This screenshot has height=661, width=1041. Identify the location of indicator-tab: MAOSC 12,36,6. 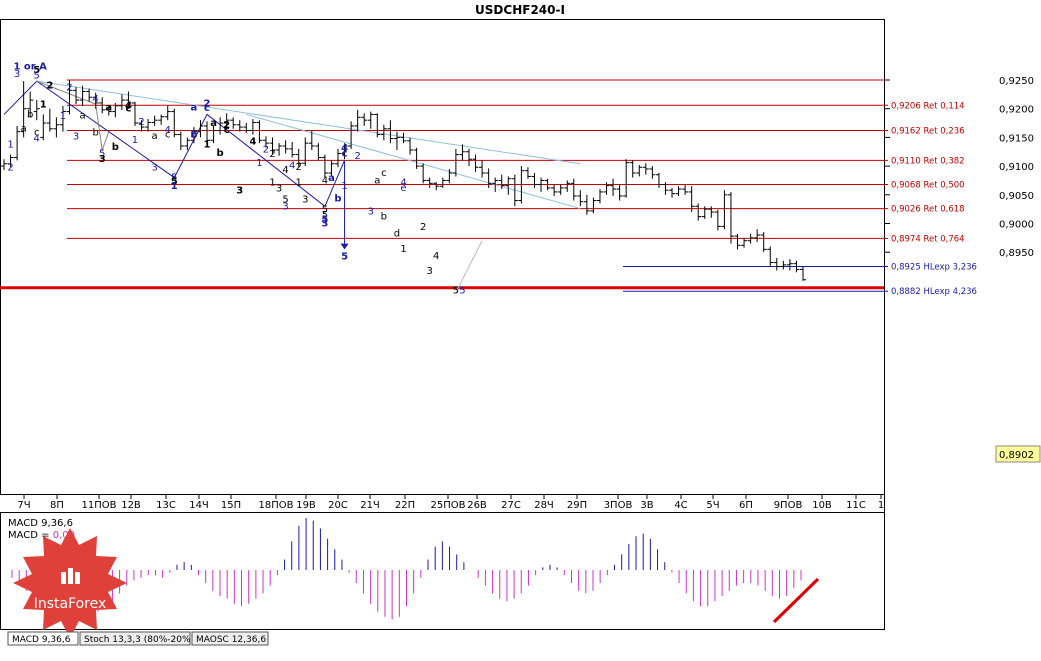
(230, 638).